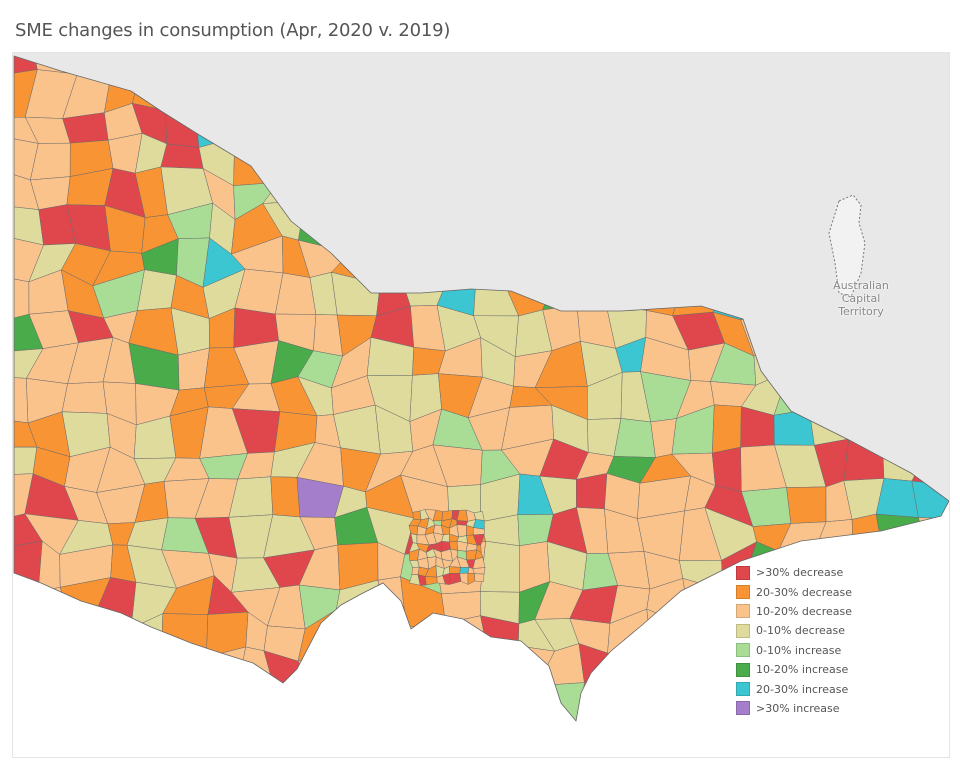  What do you see at coordinates (800, 631) in the screenshot?
I see `legend-label: 0-10% decrease` at bounding box center [800, 631].